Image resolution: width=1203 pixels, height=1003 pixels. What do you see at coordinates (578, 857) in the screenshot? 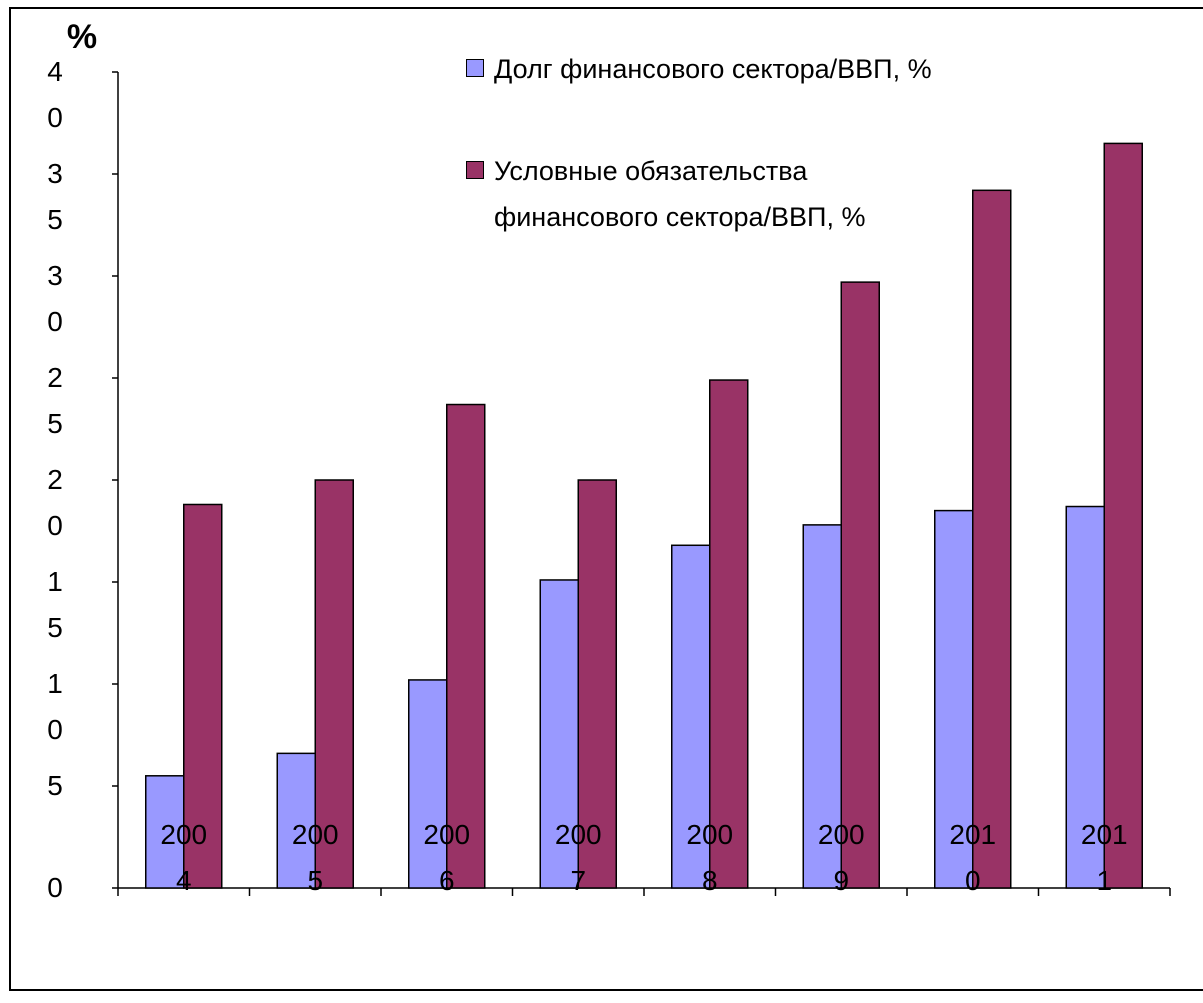
I see `x-tick-label: 2007` at bounding box center [578, 857].